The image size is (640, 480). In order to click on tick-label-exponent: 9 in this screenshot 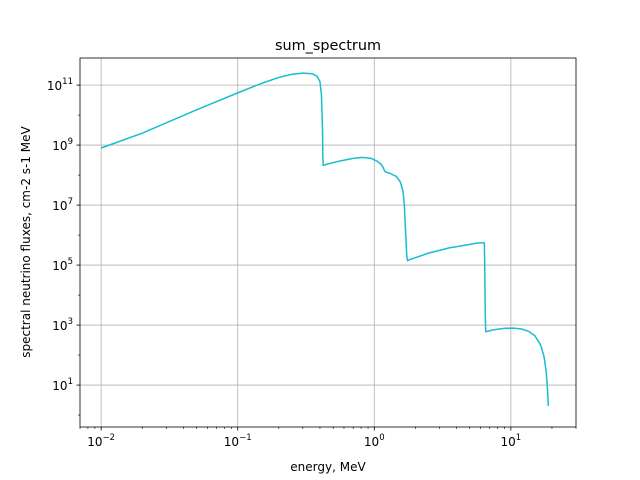, I will do `click(70, 142)`.